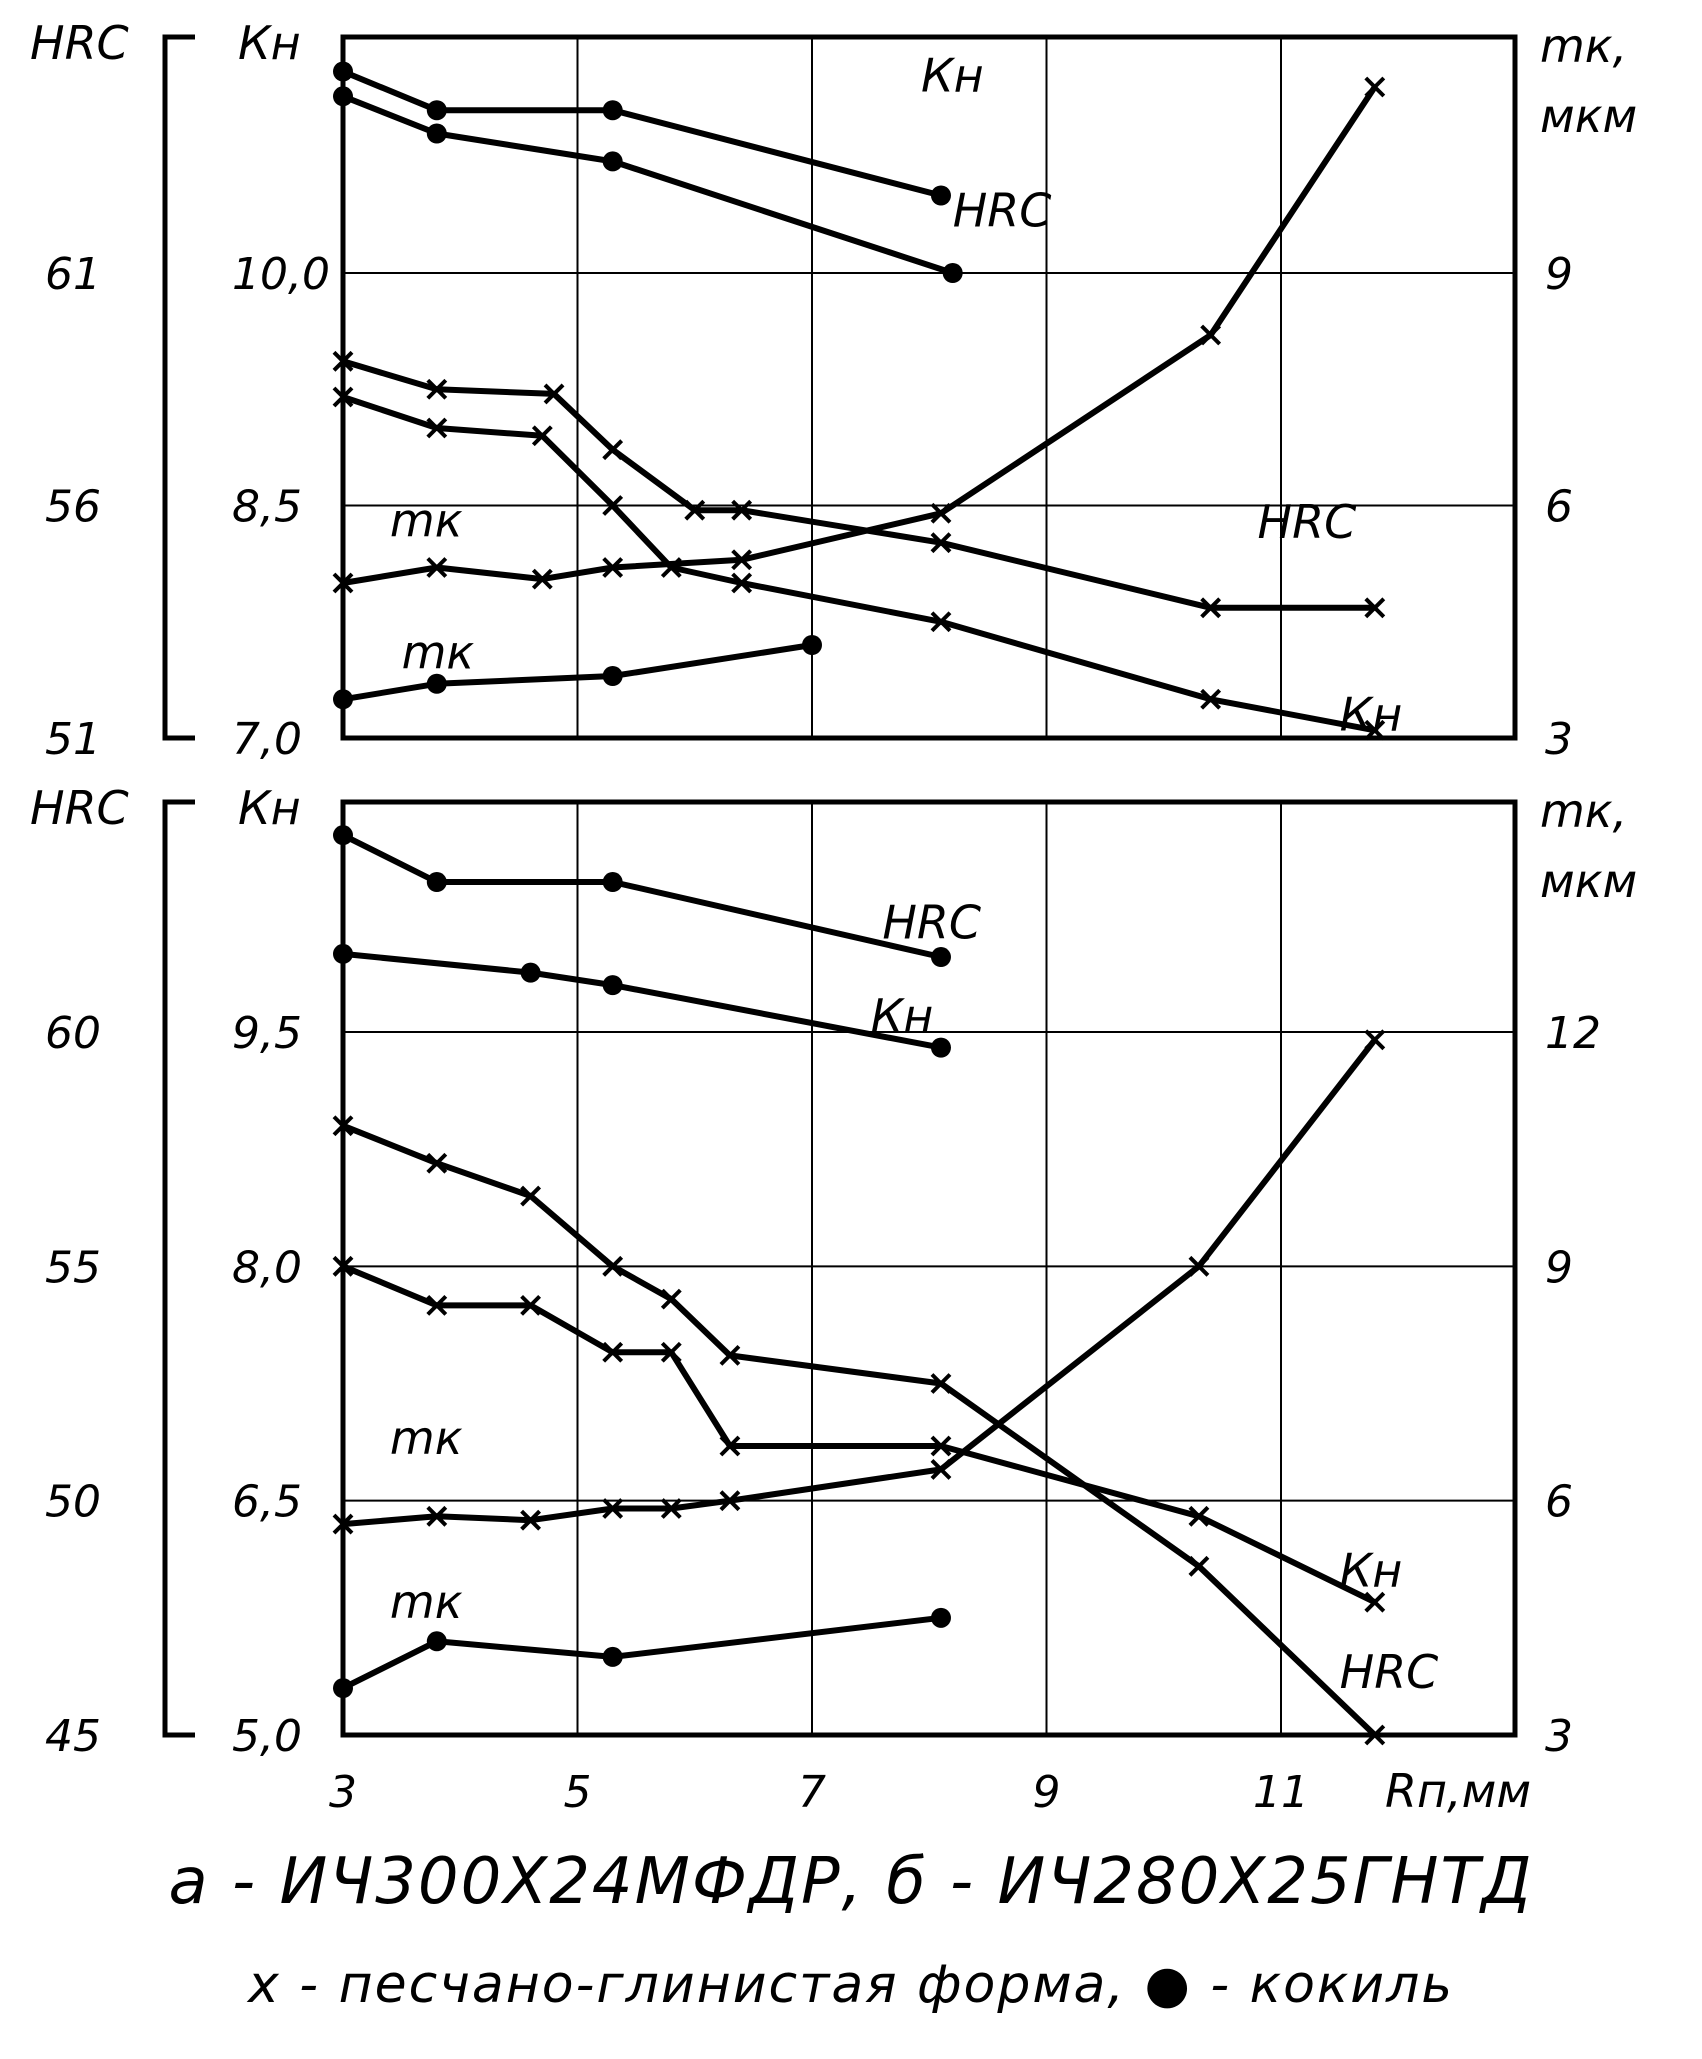 The image size is (1702, 2059). What do you see at coordinates (73, 739) in the screenshot?
I see `panel-a-hrc-tick-label: 51` at bounding box center [73, 739].